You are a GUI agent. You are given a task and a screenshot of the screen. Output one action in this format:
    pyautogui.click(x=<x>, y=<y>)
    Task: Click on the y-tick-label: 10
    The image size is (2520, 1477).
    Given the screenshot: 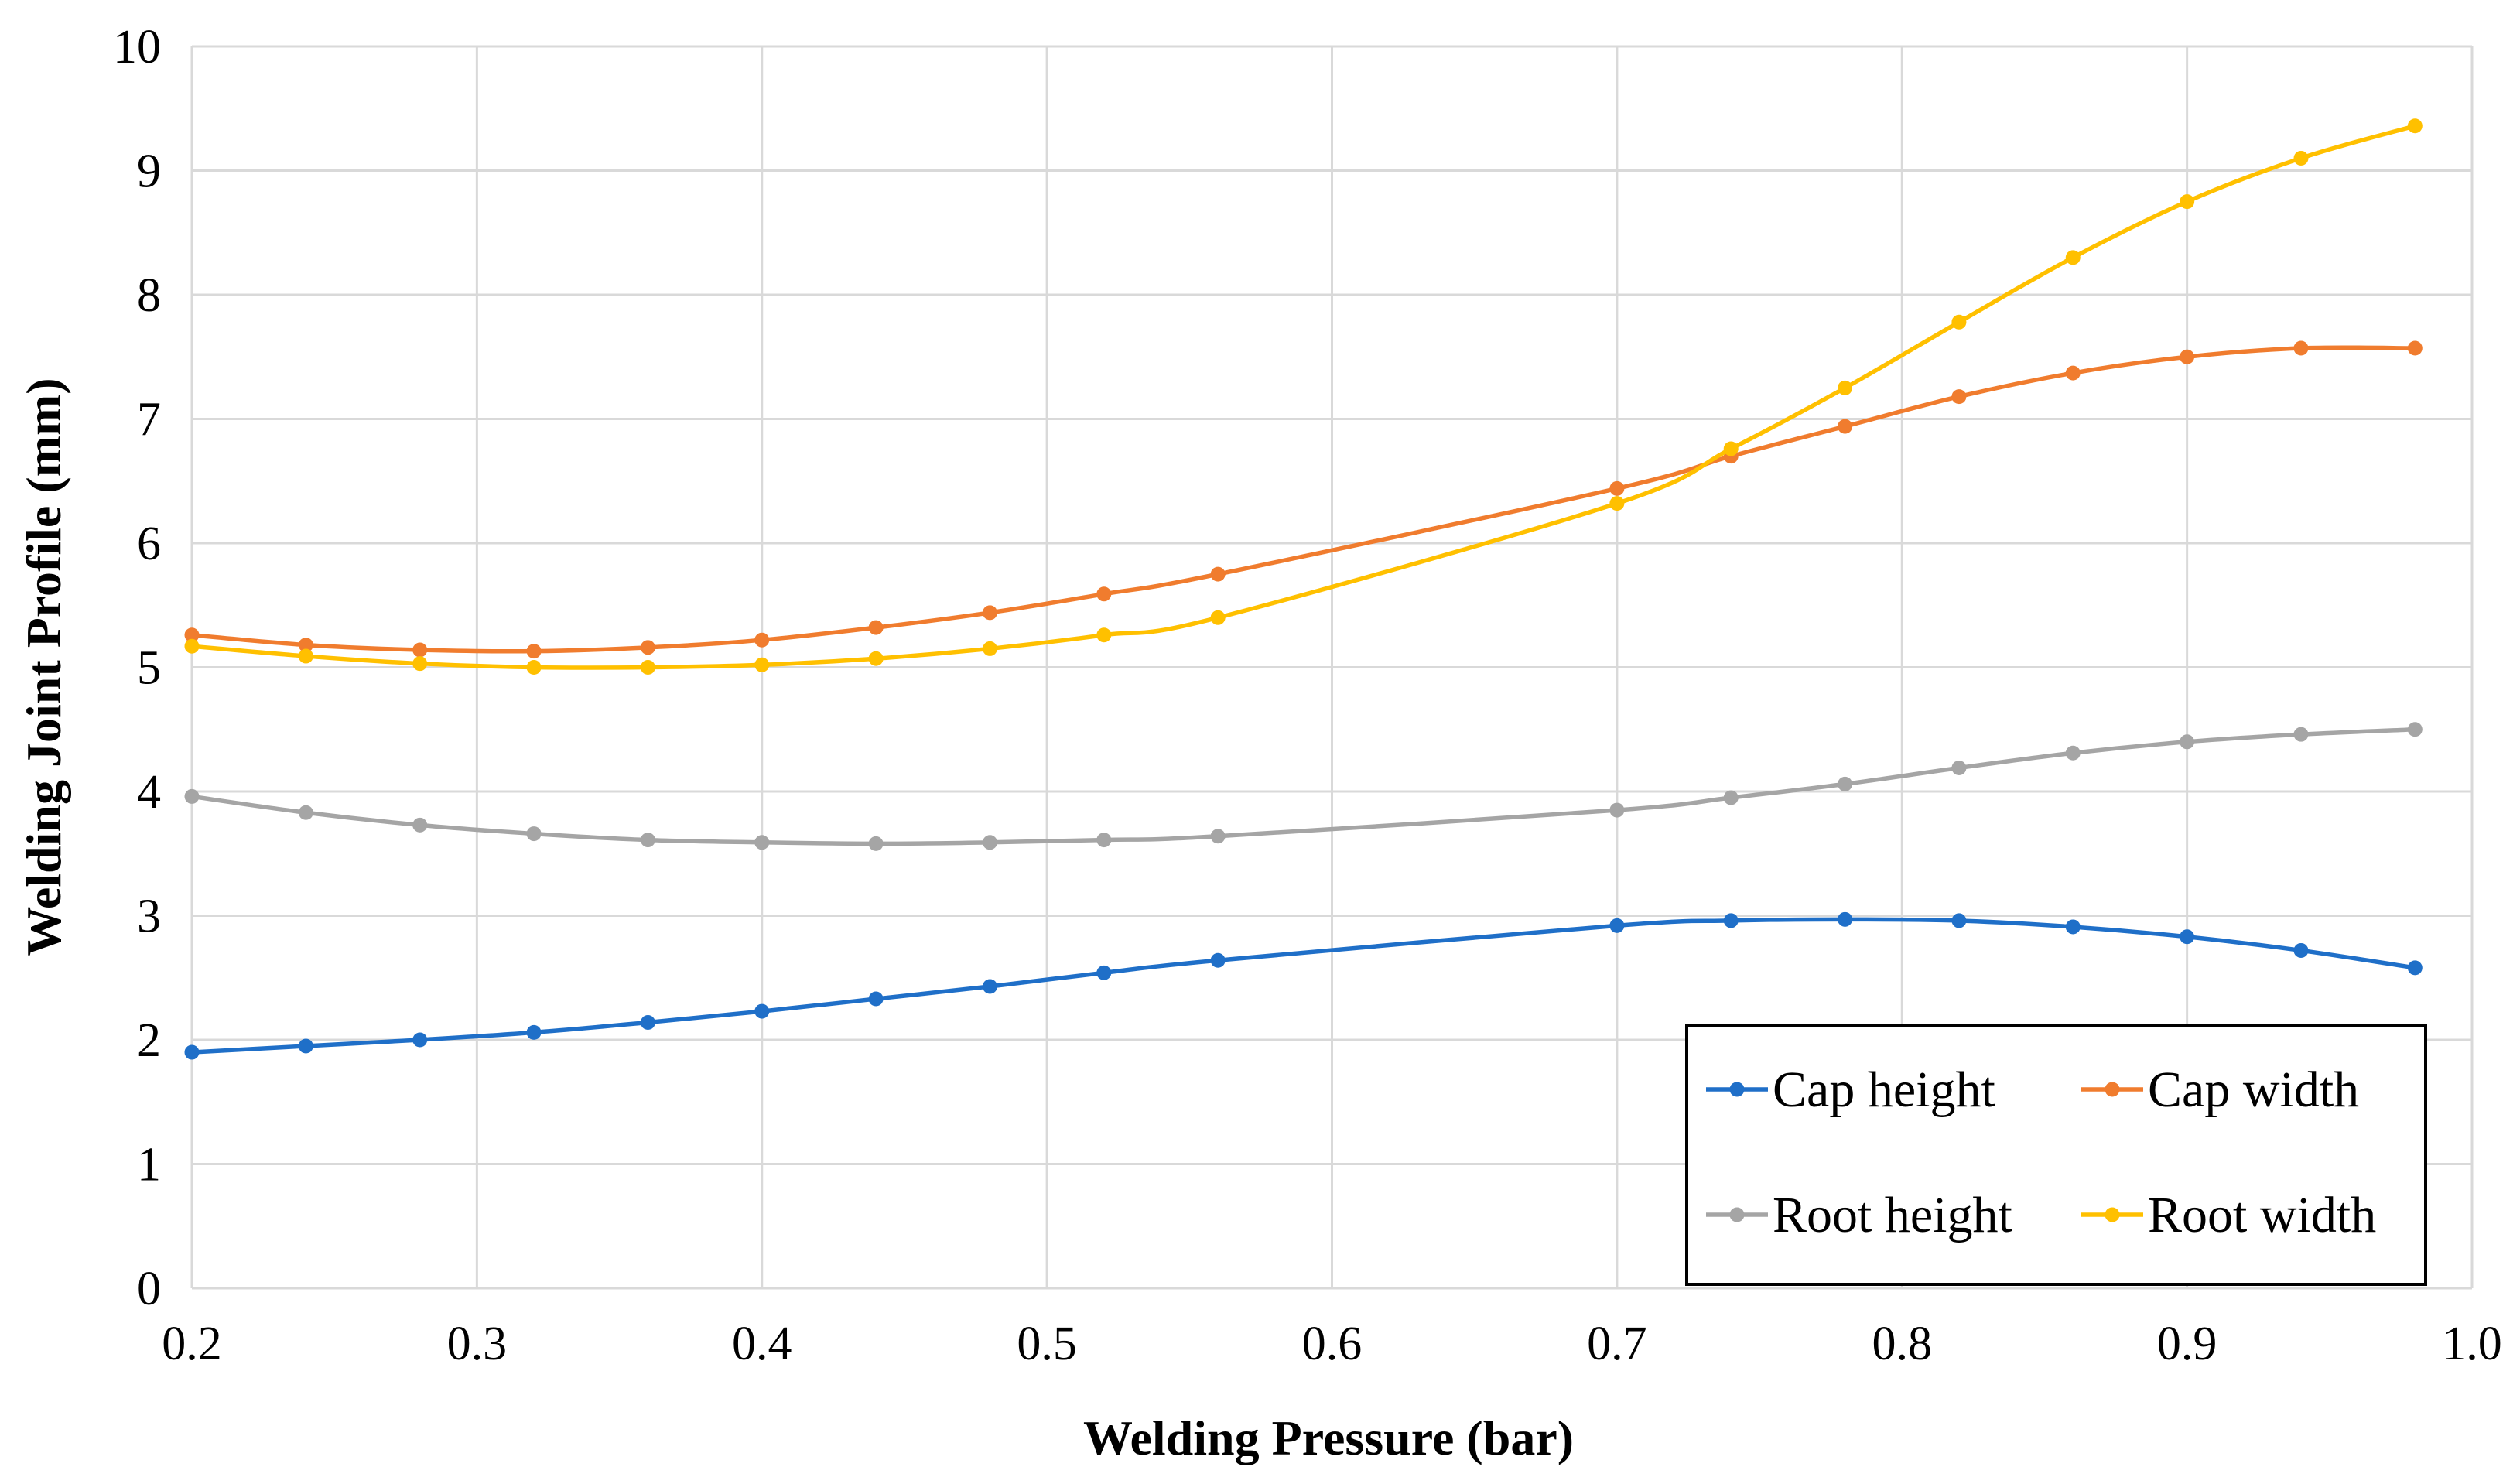 What is the action you would take?
    pyautogui.click(x=137, y=48)
    